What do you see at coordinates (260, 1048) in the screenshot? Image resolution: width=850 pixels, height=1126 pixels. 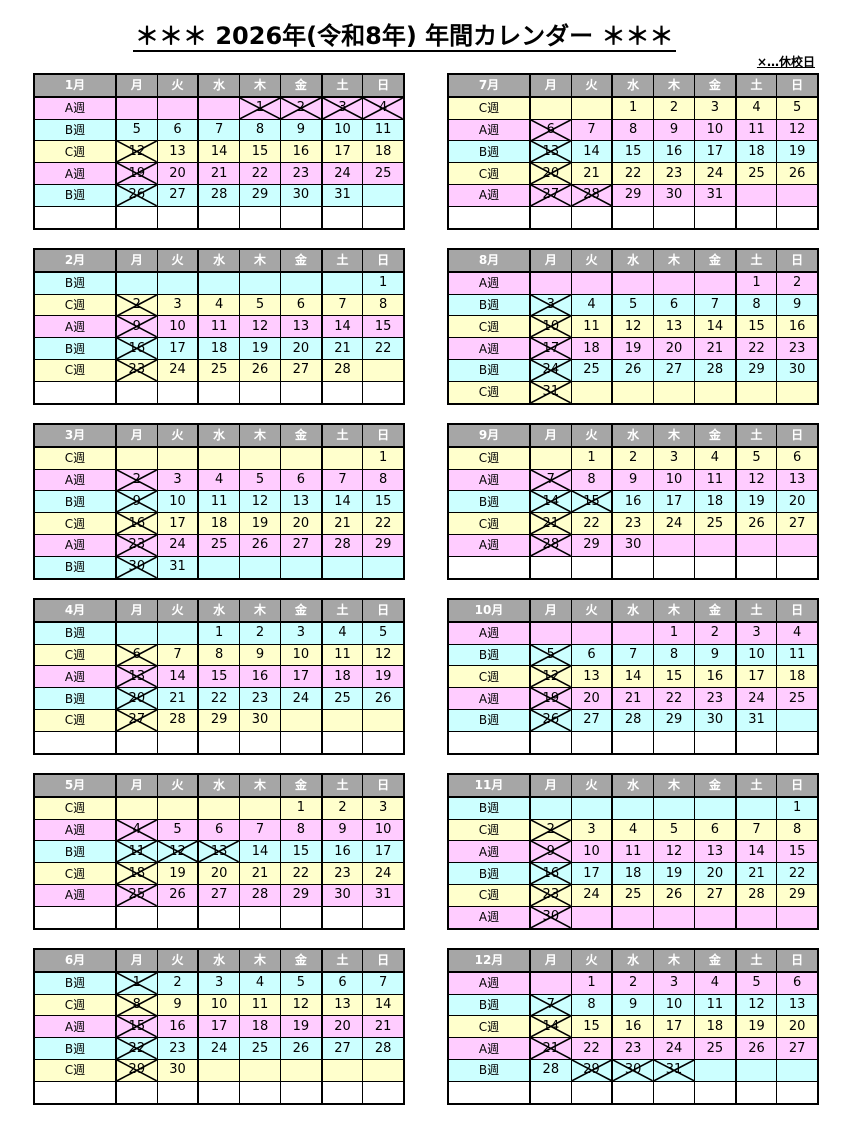 I see `day-number: 25` at bounding box center [260, 1048].